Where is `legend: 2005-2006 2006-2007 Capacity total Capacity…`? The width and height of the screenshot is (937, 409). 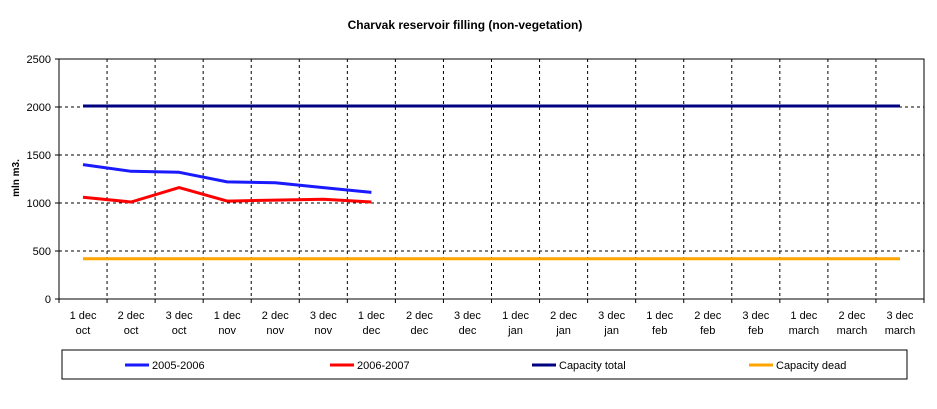
legend: 2005-2006 2006-2007 Capacity total Capacity… is located at coordinates (484, 364).